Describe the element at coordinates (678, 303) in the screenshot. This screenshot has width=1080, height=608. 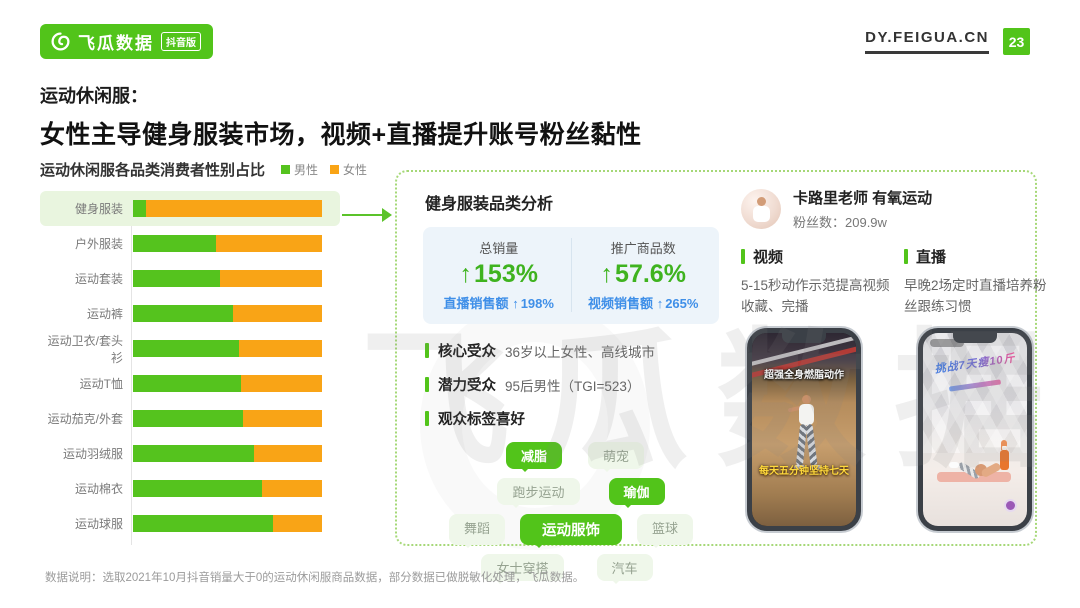
I see `metric-sub-value: 265%` at that location.